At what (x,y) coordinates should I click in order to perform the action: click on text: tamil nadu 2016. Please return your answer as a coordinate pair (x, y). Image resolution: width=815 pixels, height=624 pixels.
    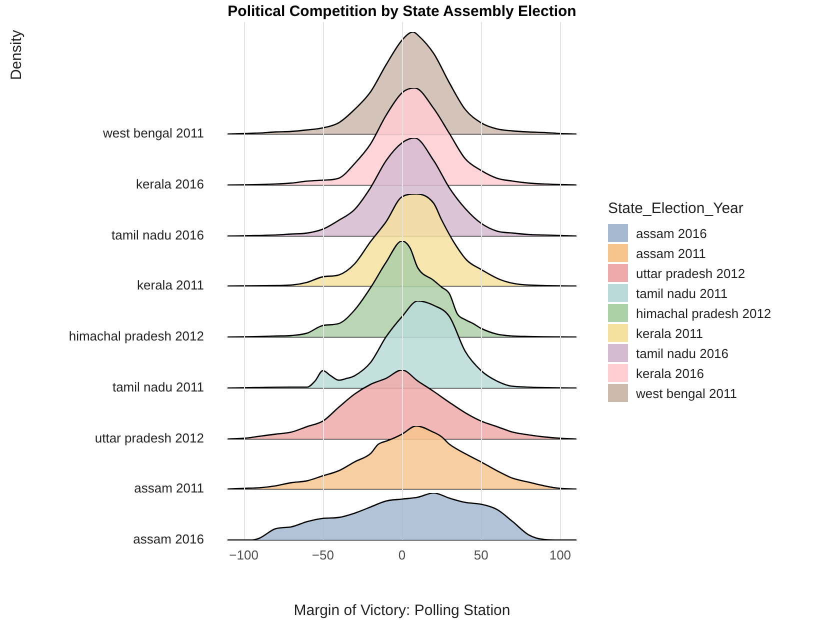
    Looking at the image, I should click on (157, 234).